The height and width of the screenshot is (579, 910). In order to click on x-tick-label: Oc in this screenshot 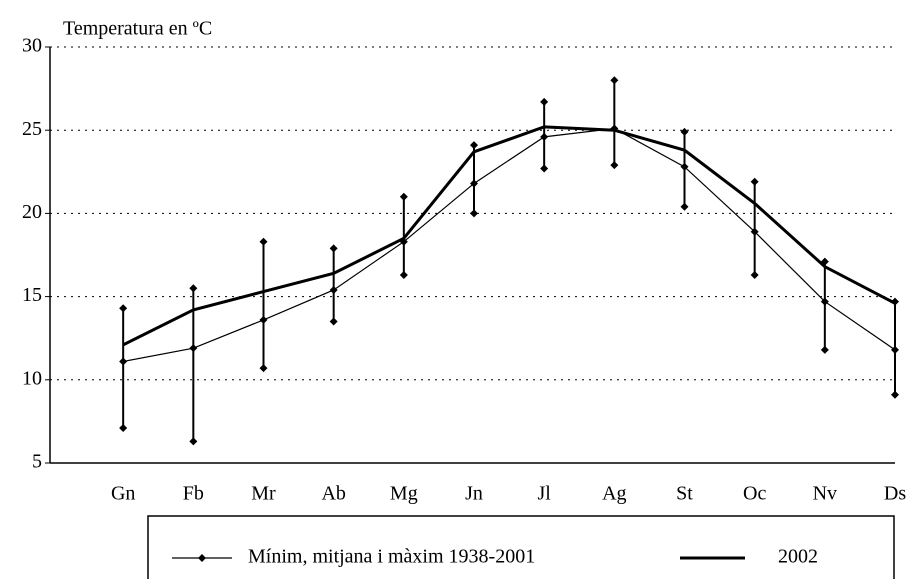, I will do `click(754, 494)`.